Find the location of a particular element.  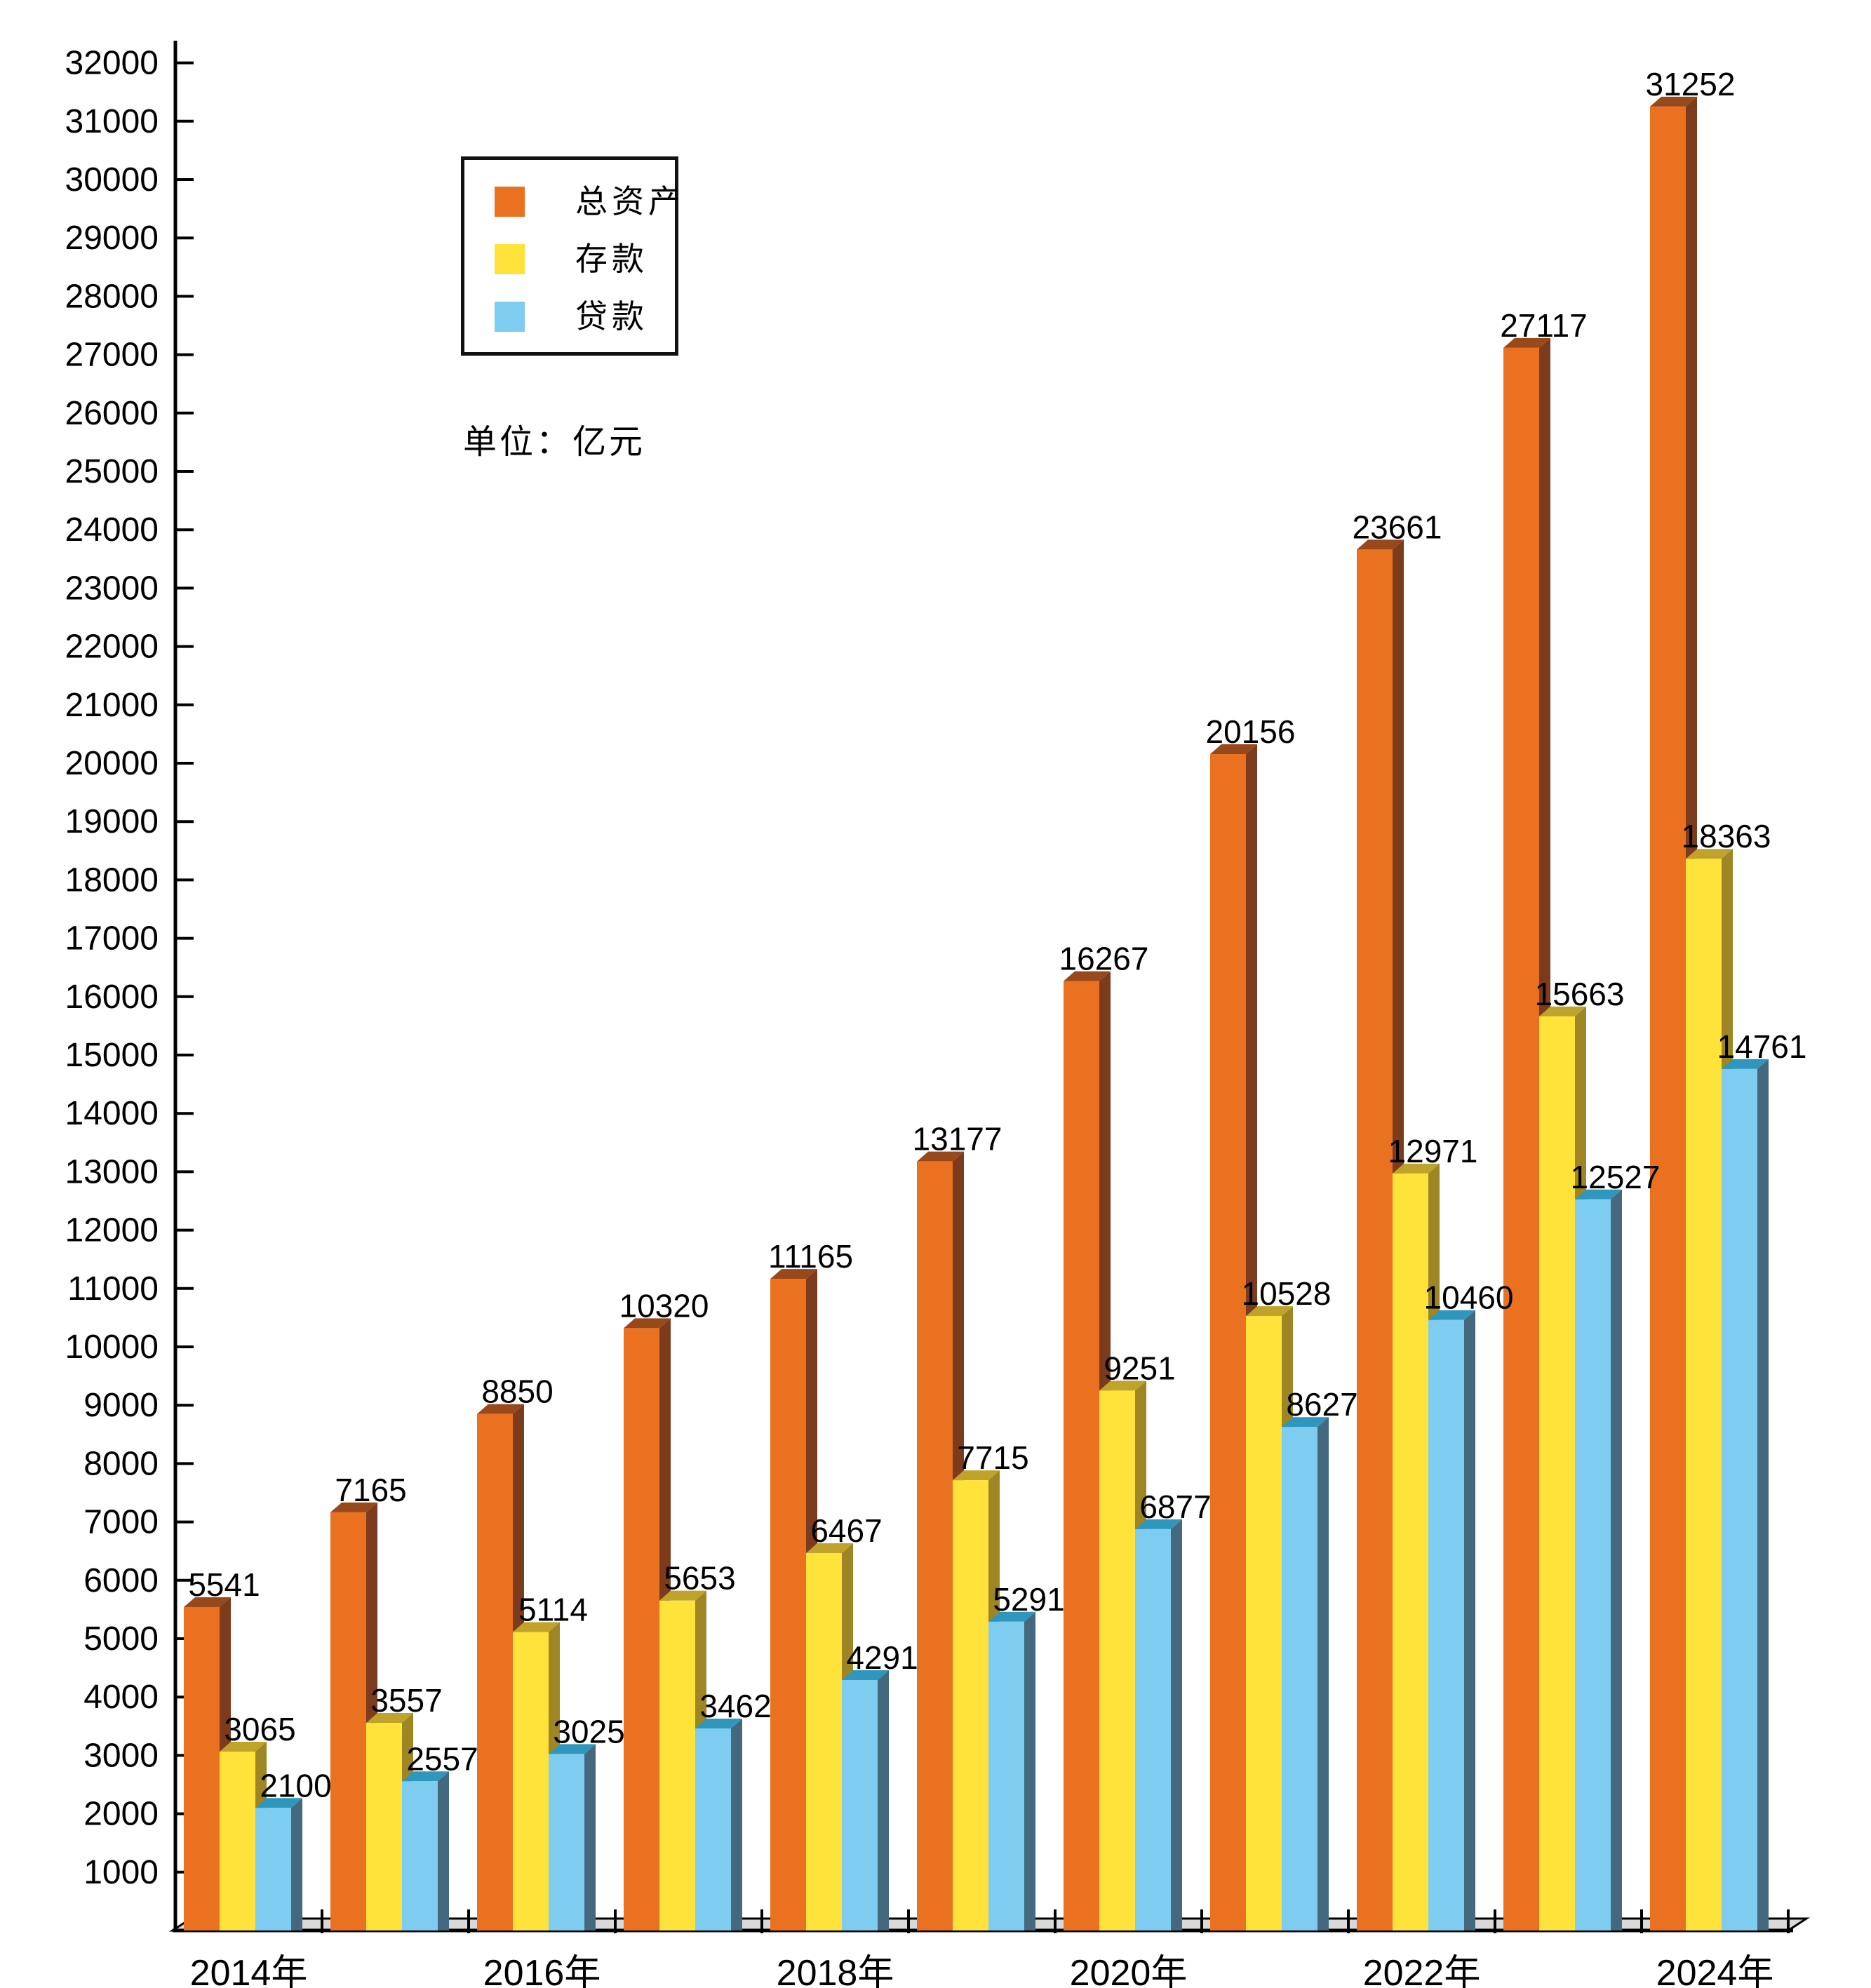

bar-front-贷款-2017年 is located at coordinates (713, 1829).